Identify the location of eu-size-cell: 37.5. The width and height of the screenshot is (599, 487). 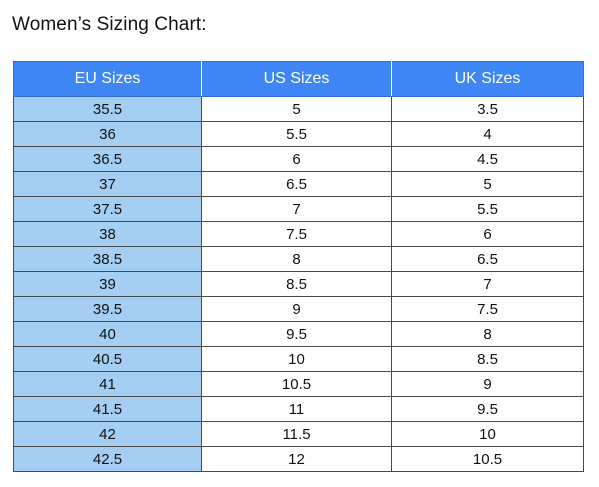
(107, 209).